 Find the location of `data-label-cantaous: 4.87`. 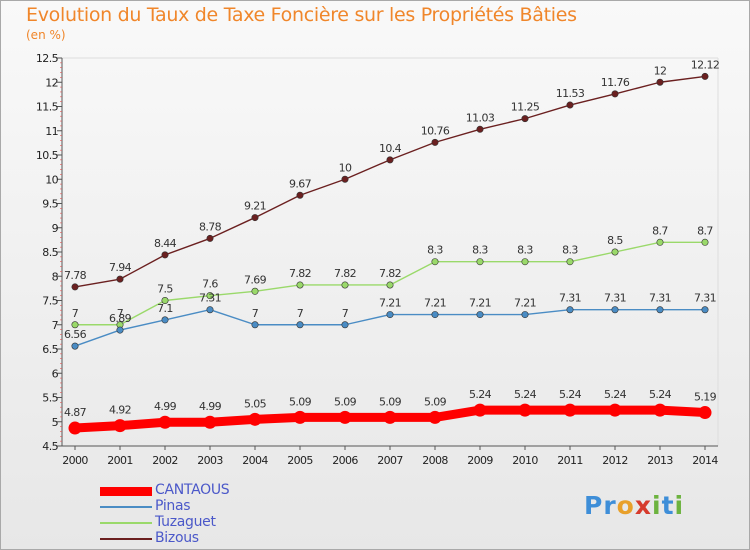

data-label-cantaous: 4.87 is located at coordinates (75, 412).